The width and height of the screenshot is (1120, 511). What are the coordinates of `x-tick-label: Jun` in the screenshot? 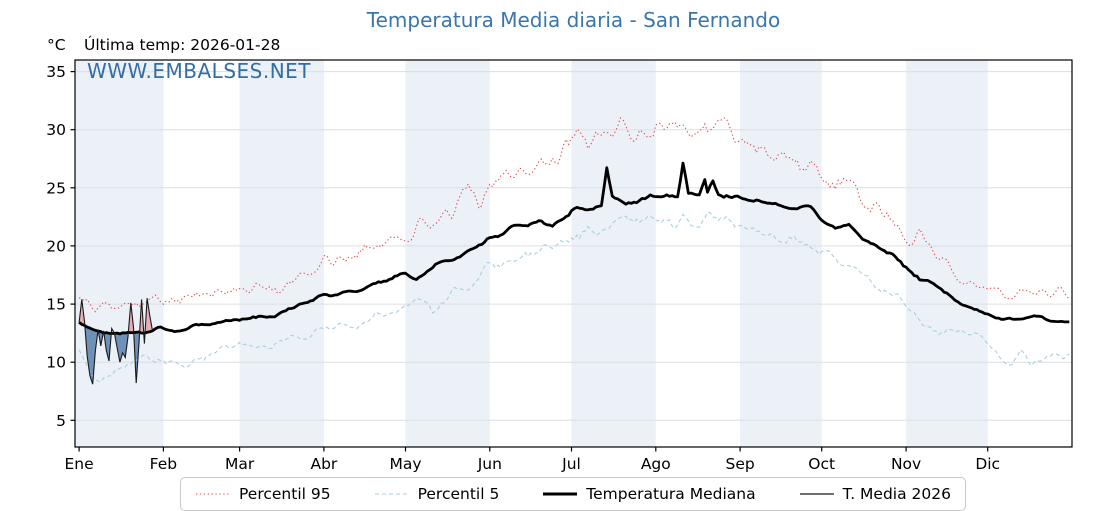 It's located at (489, 464).